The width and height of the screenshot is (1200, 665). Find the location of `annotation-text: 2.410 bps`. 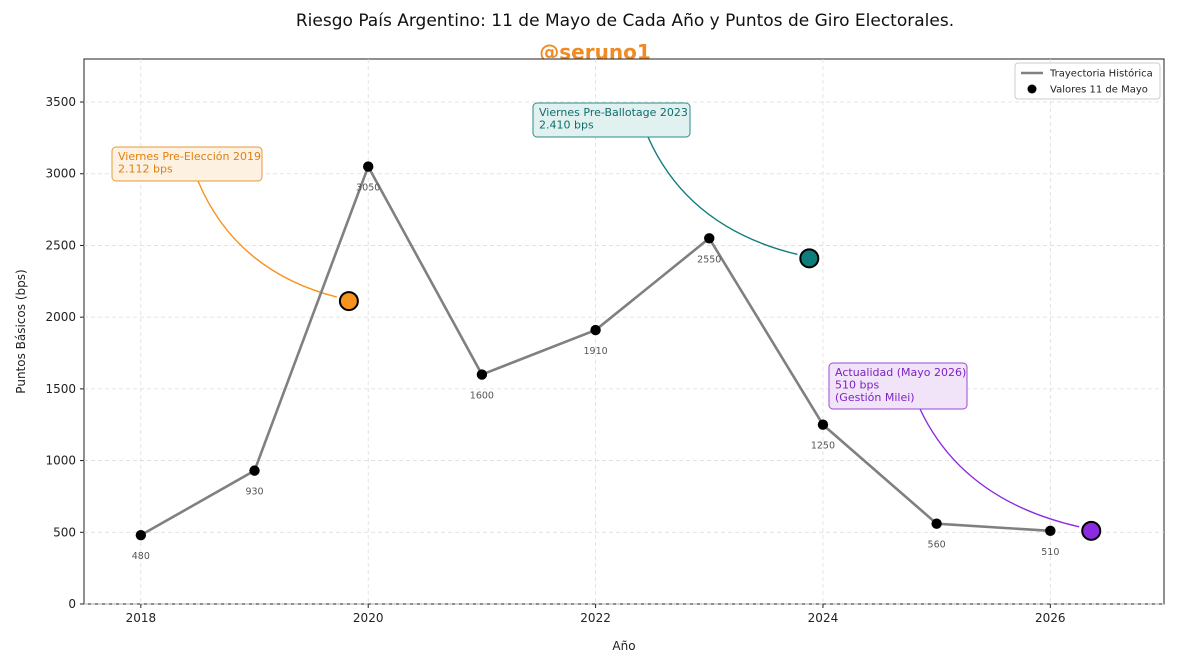

annotation-text: 2.410 bps is located at coordinates (566, 125).